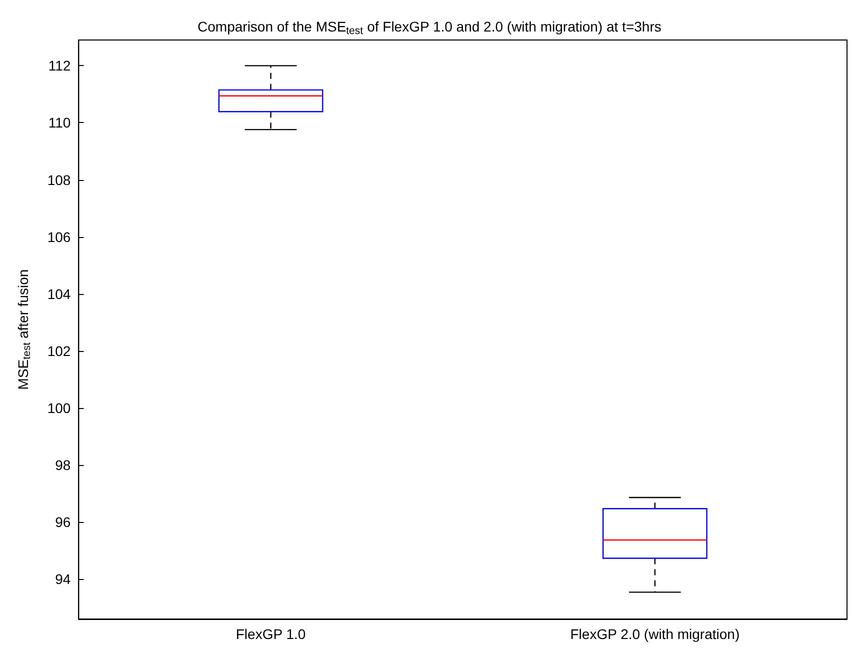  What do you see at coordinates (655, 634) in the screenshot?
I see `x-tick-label: FlexGP 2.0 (with migration)` at bounding box center [655, 634].